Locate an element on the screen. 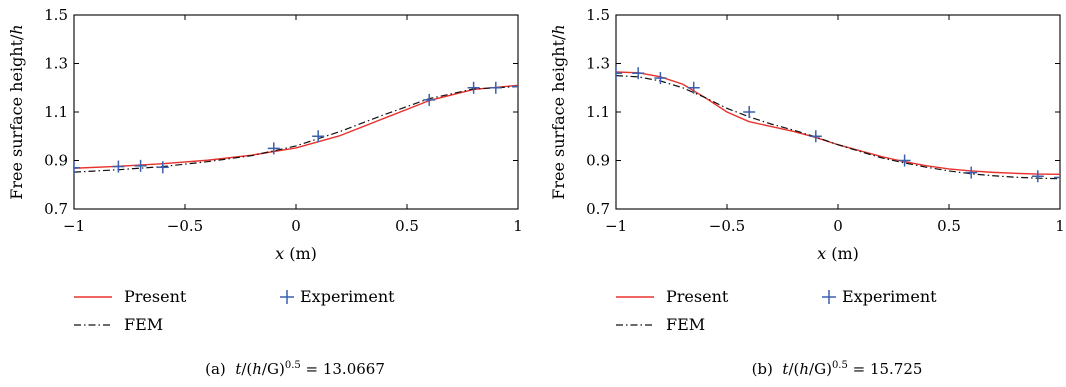 Image resolution: width=1066 pixels, height=387 pixels. subfigure-caption: (b) t/(h/G)0.5 = 15.725 is located at coordinates (837, 369).